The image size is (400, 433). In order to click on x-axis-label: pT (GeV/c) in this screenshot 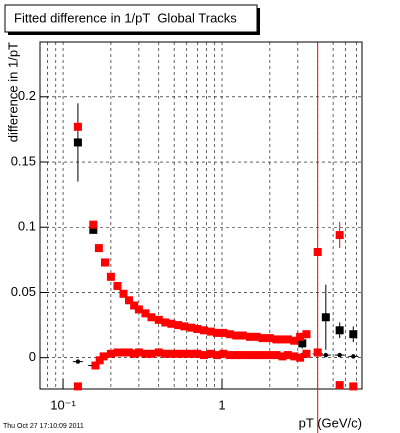, I will do `click(330, 422)`.